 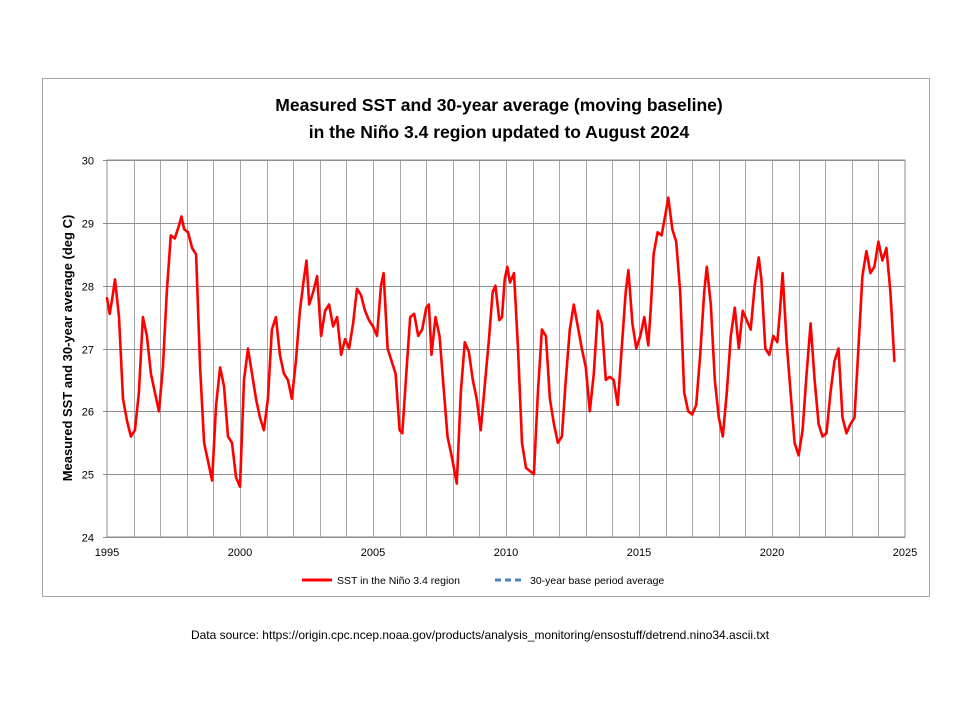 What do you see at coordinates (88, 225) in the screenshot?
I see `y-tick-label: 29` at bounding box center [88, 225].